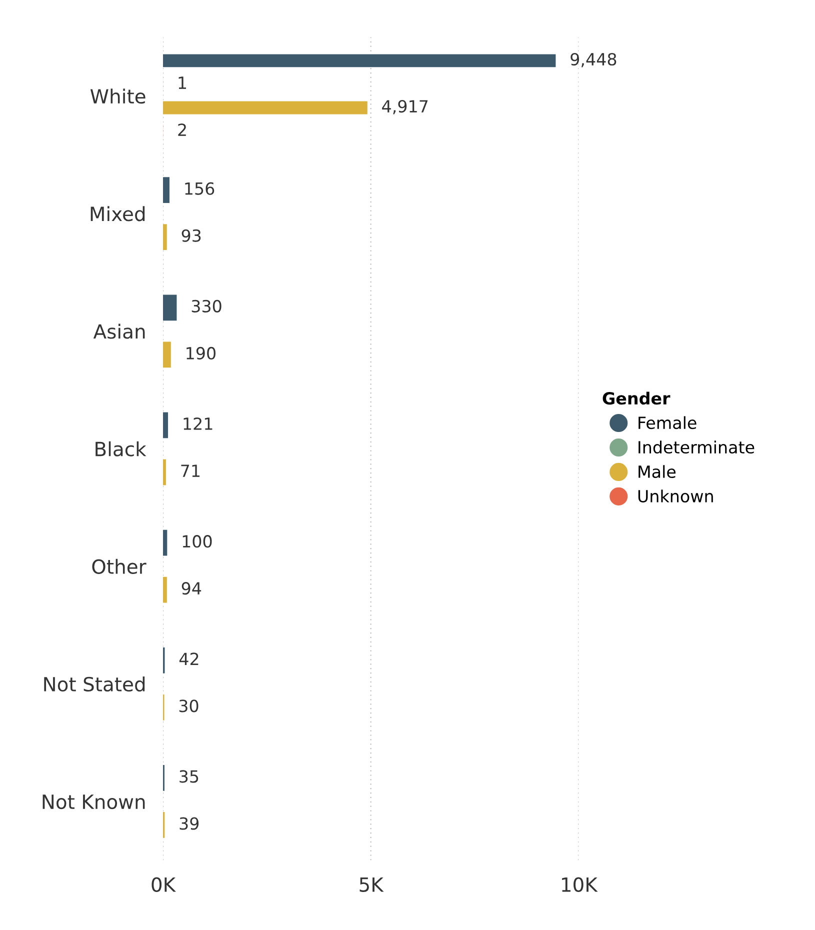  What do you see at coordinates (164, 884) in the screenshot?
I see `x-tick-label: 0K` at bounding box center [164, 884].